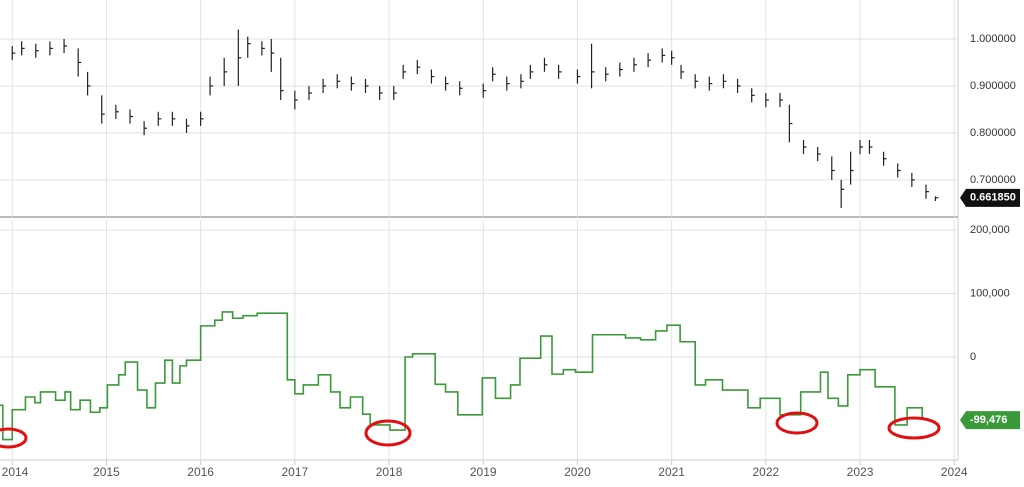 Image resolution: width=1024 pixels, height=487 pixels. Describe the element at coordinates (765, 472) in the screenshot. I see `x-tick-label: 2022` at that location.